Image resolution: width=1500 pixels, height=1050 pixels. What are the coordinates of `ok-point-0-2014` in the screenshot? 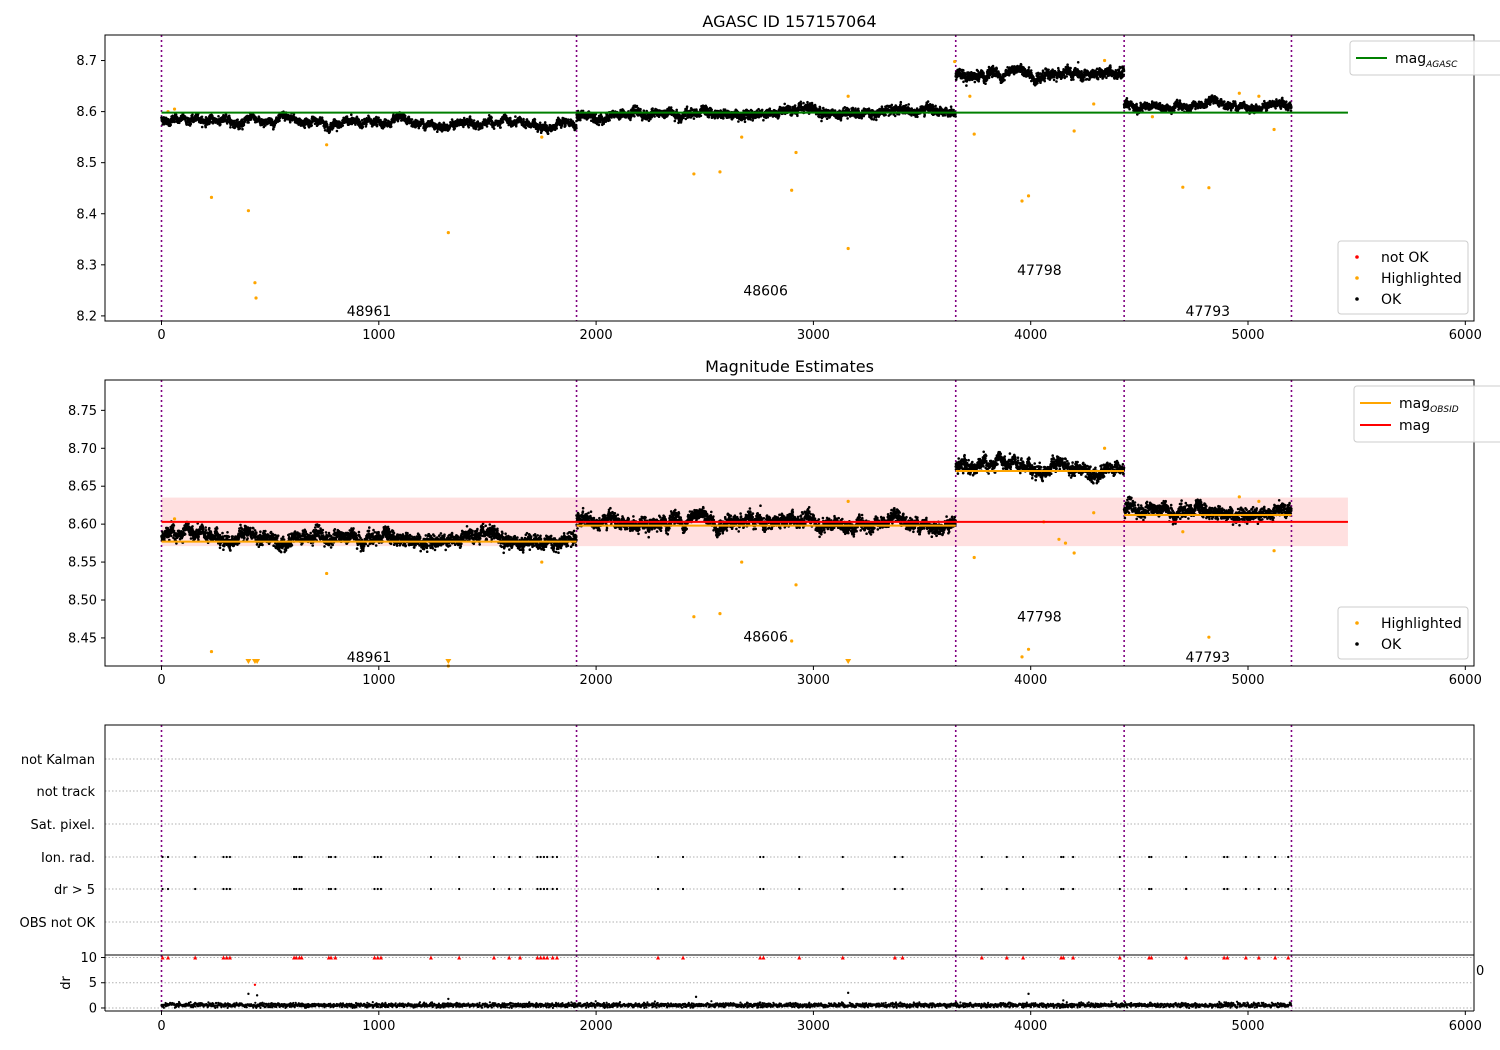 It's located at (474, 120).